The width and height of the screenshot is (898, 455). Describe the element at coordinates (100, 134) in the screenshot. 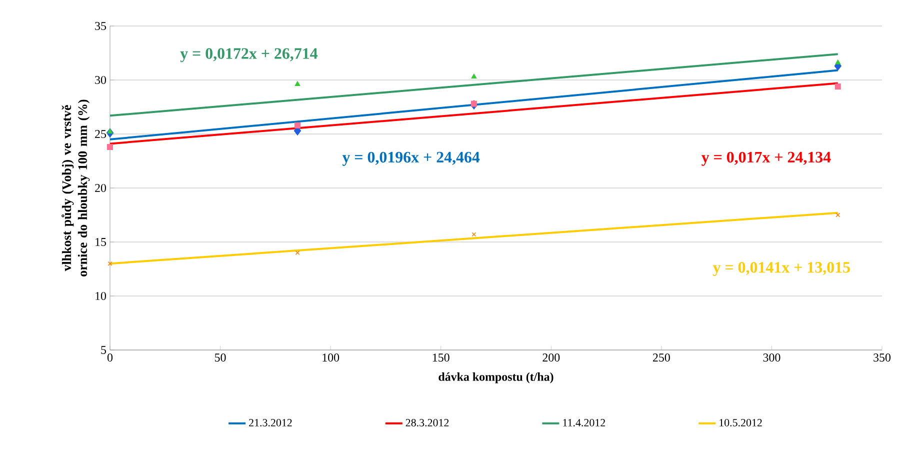

I see `y-tick-label: 25` at that location.